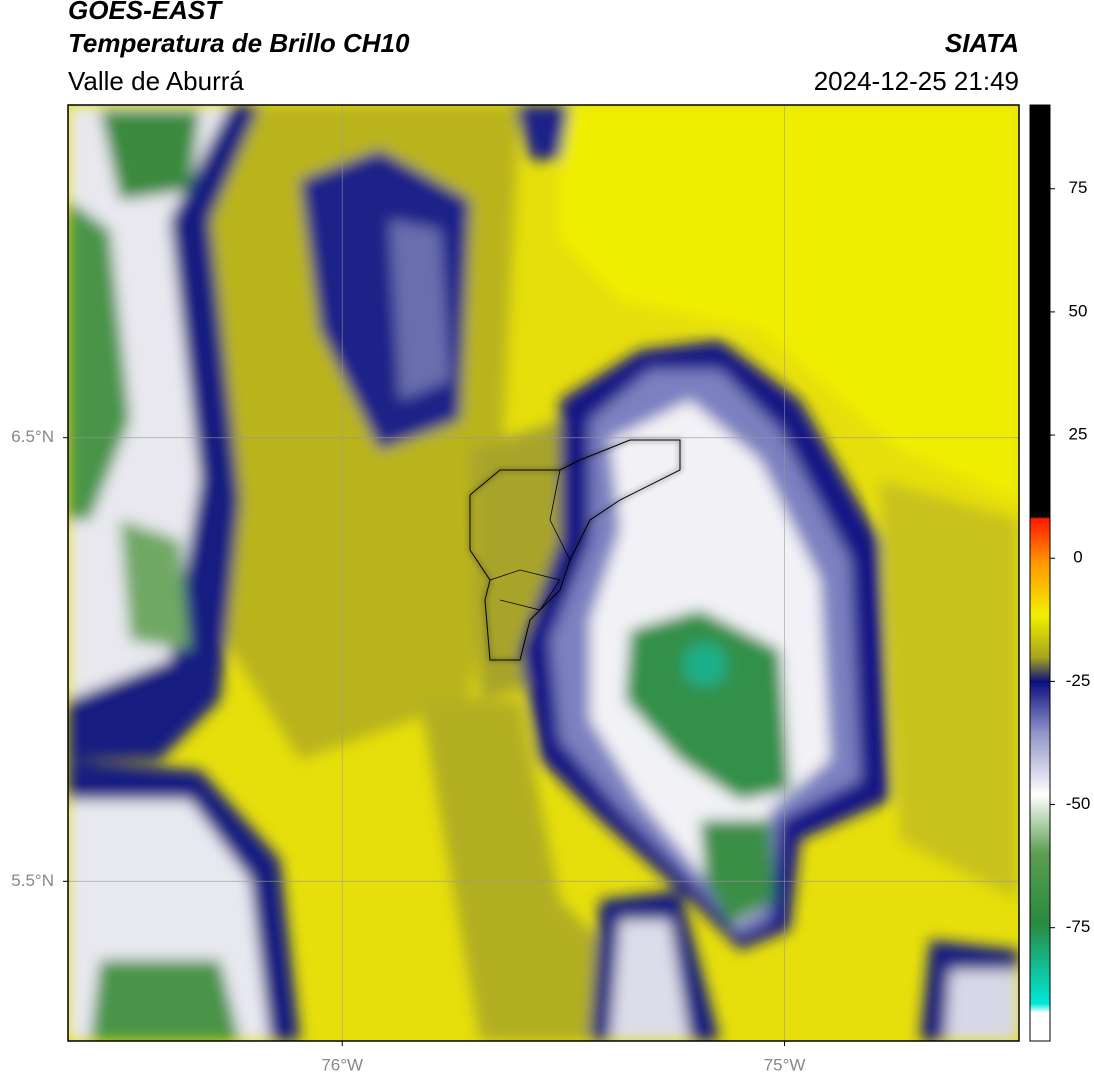  Describe the element at coordinates (145, 12) in the screenshot. I see `title: GOES-EAST` at that location.